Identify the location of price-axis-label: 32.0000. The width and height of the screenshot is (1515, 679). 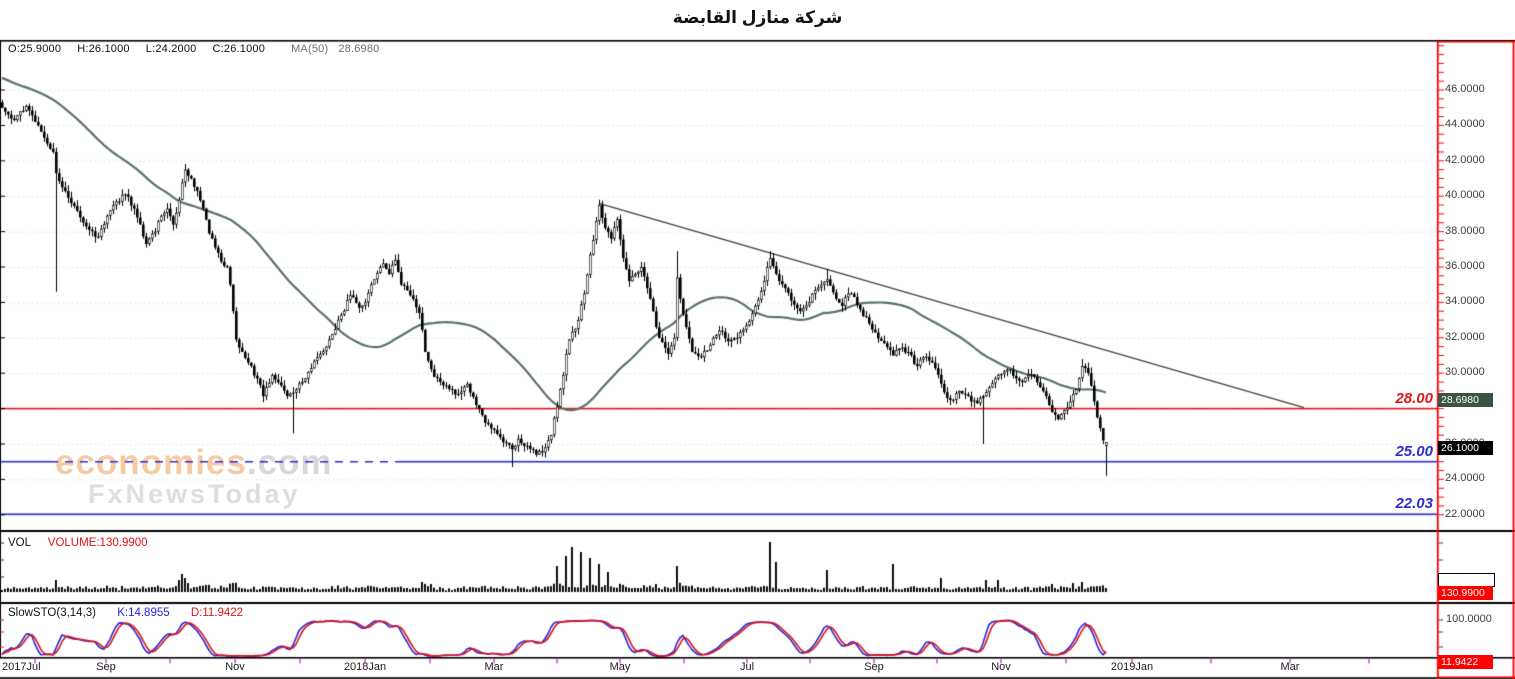
(1465, 336).